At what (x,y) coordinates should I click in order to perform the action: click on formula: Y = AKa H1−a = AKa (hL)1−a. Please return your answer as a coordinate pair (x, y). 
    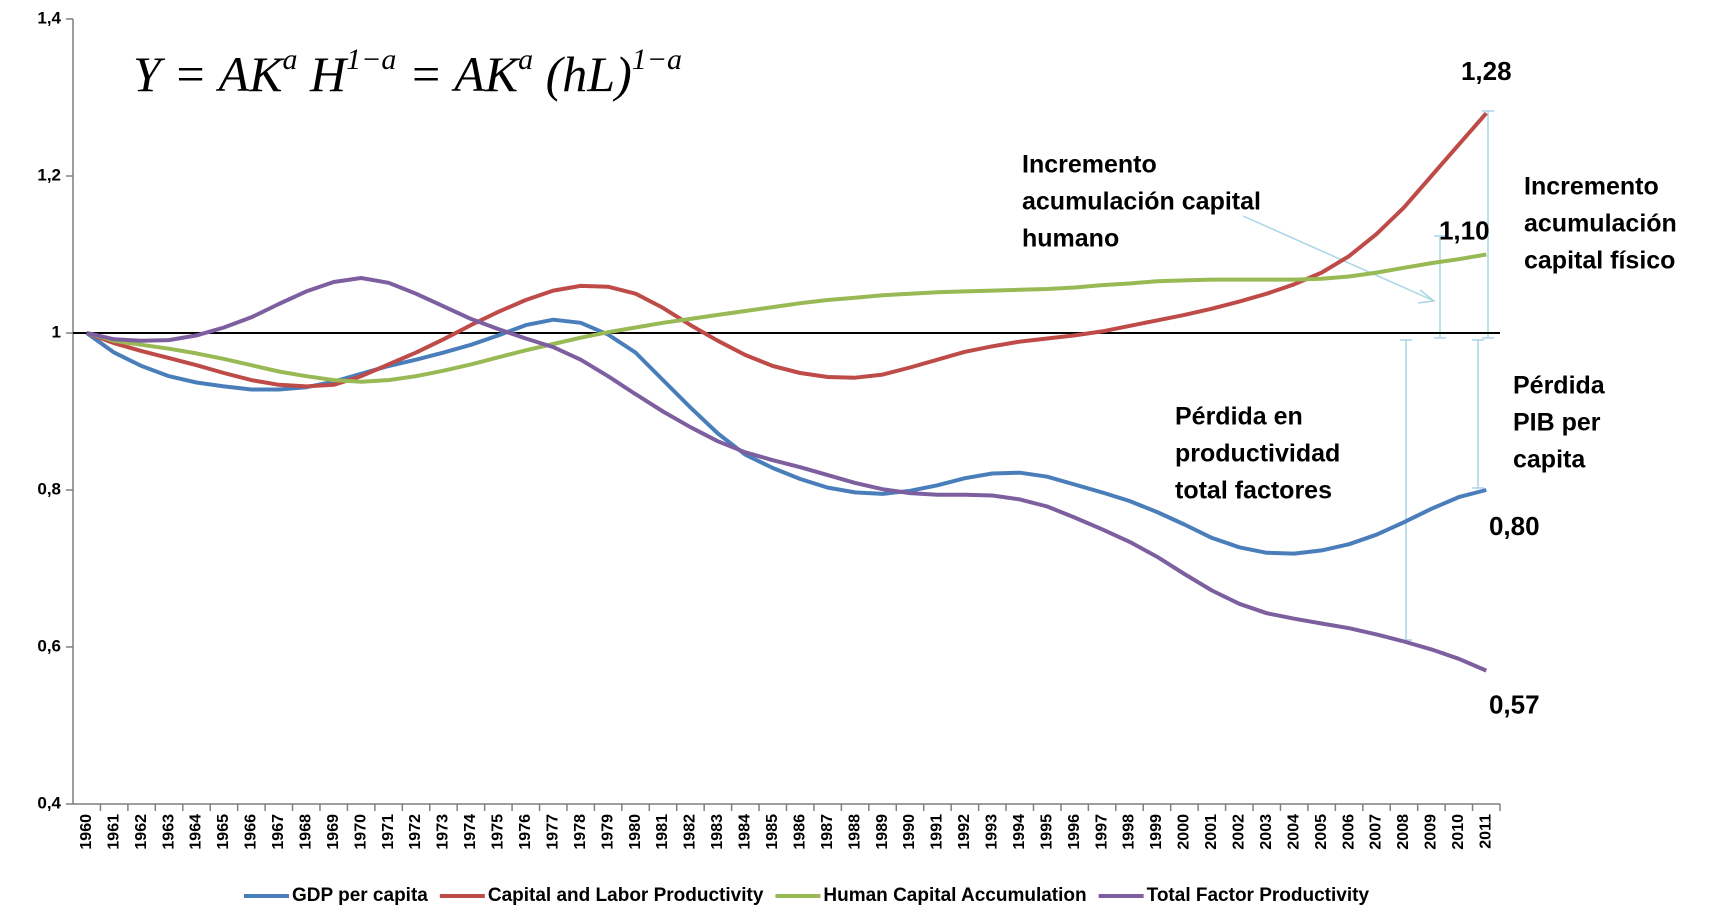
    Looking at the image, I should click on (407, 73).